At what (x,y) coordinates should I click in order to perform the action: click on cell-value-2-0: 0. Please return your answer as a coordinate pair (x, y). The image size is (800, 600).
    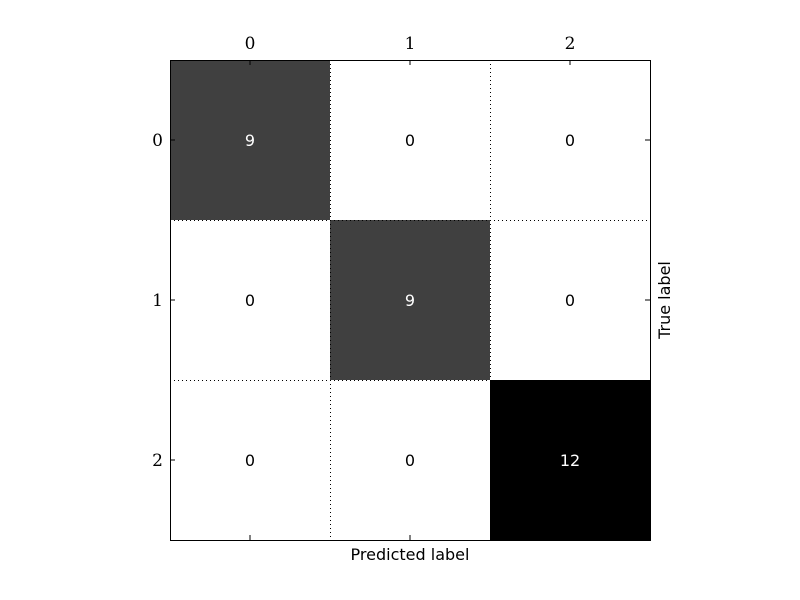
    Looking at the image, I should click on (250, 460).